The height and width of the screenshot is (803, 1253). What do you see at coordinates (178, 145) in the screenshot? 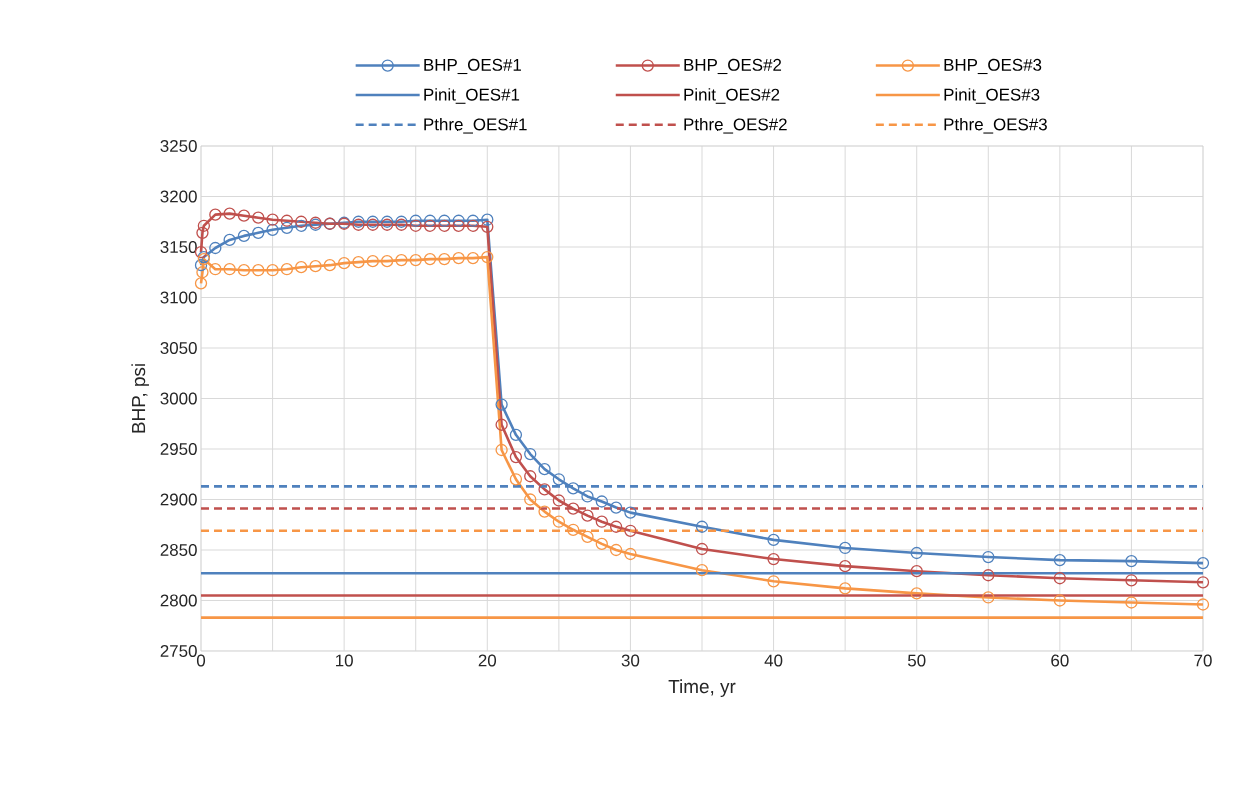
I see `y-tick-label: 3250` at bounding box center [178, 145].